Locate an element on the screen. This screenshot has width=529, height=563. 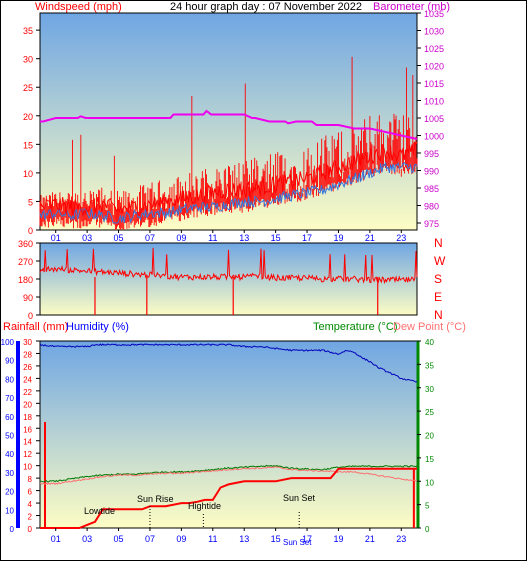
humidity-ytick-label: 0 is located at coordinates (12, 529).